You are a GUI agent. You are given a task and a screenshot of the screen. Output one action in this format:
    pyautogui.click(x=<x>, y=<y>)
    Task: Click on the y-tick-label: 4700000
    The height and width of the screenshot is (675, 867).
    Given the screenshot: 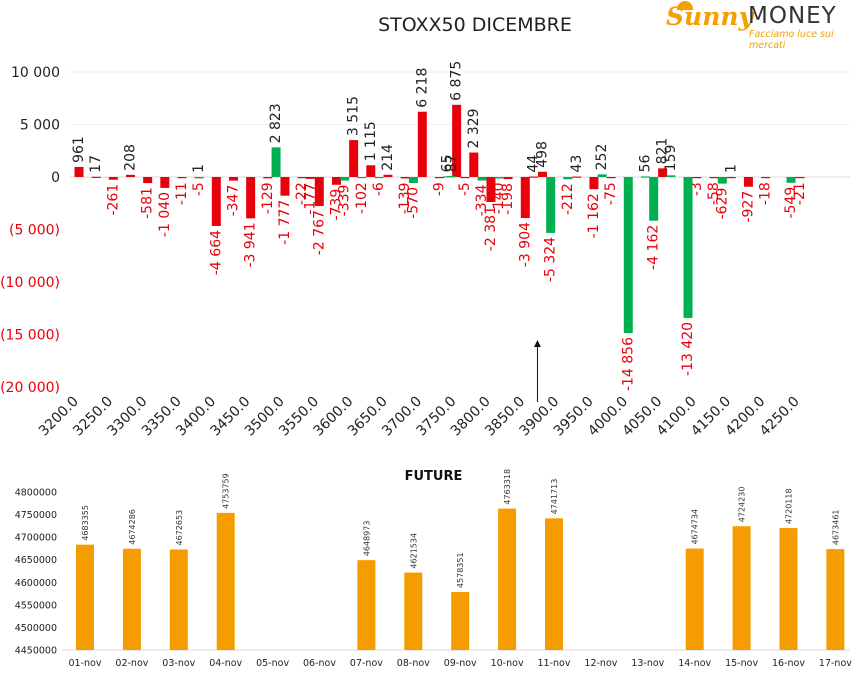 What is the action you would take?
    pyautogui.click(x=36, y=538)
    